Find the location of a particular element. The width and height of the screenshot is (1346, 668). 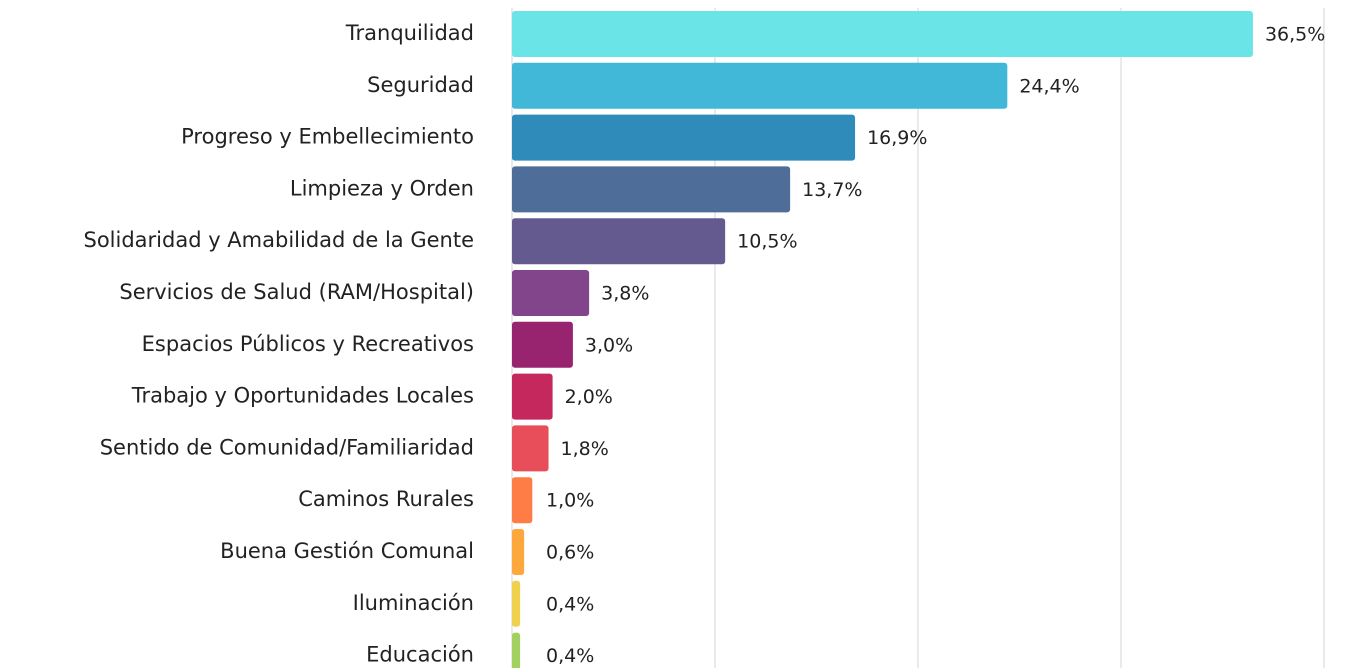

value-label: 3,0% is located at coordinates (609, 345).